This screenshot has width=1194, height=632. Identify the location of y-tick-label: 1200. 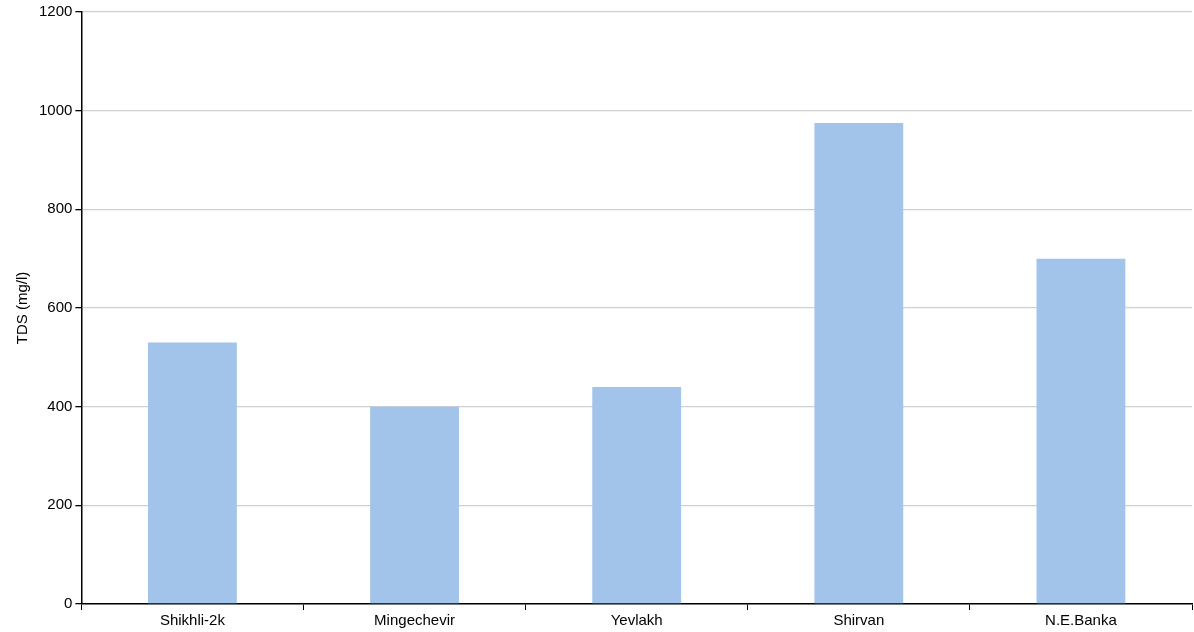
(55, 11).